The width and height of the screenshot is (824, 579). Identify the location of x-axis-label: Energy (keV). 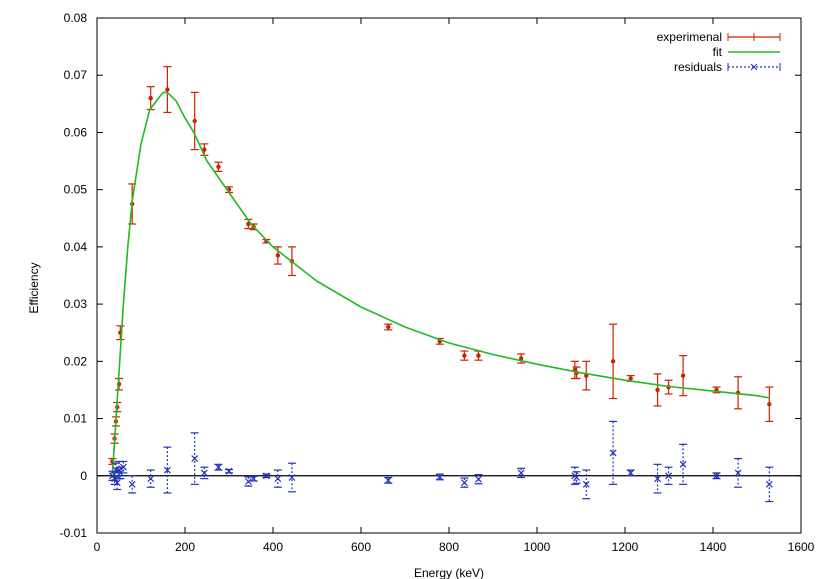
(449, 572).